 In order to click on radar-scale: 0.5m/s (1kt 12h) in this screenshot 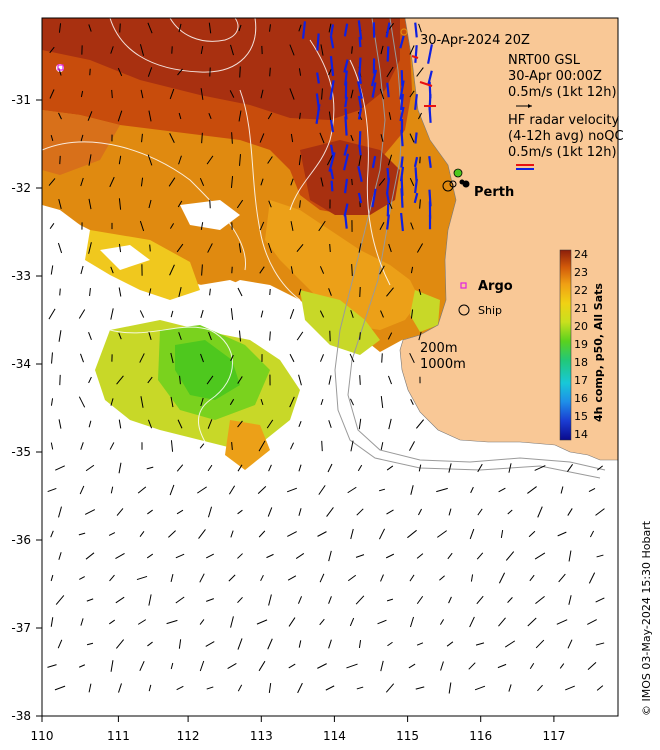, I will do `click(562, 152)`.